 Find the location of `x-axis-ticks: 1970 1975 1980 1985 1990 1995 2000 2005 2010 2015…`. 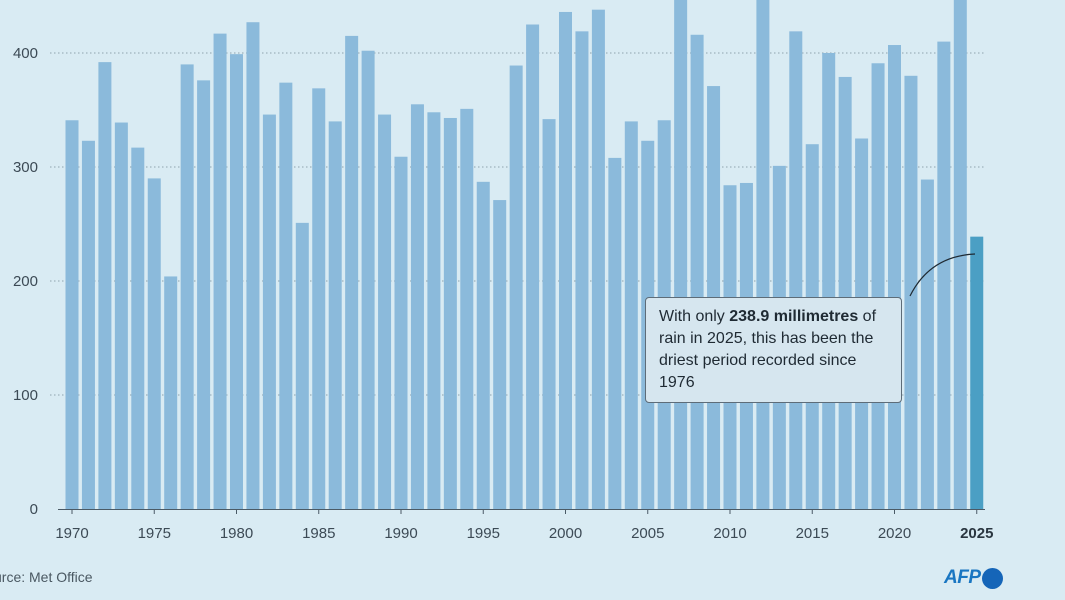

x-axis-ticks: 1970 1975 1980 1985 1990 1995 2000 2005 2010 2015… is located at coordinates (524, 525).